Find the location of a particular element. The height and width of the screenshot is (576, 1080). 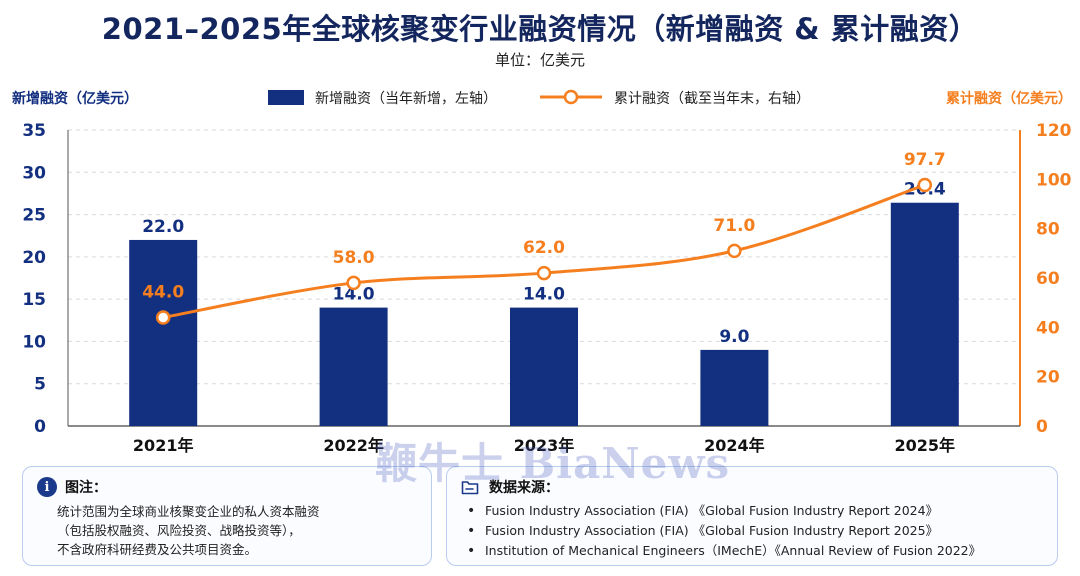

y-right-tick-label: 100 is located at coordinates (1054, 180).